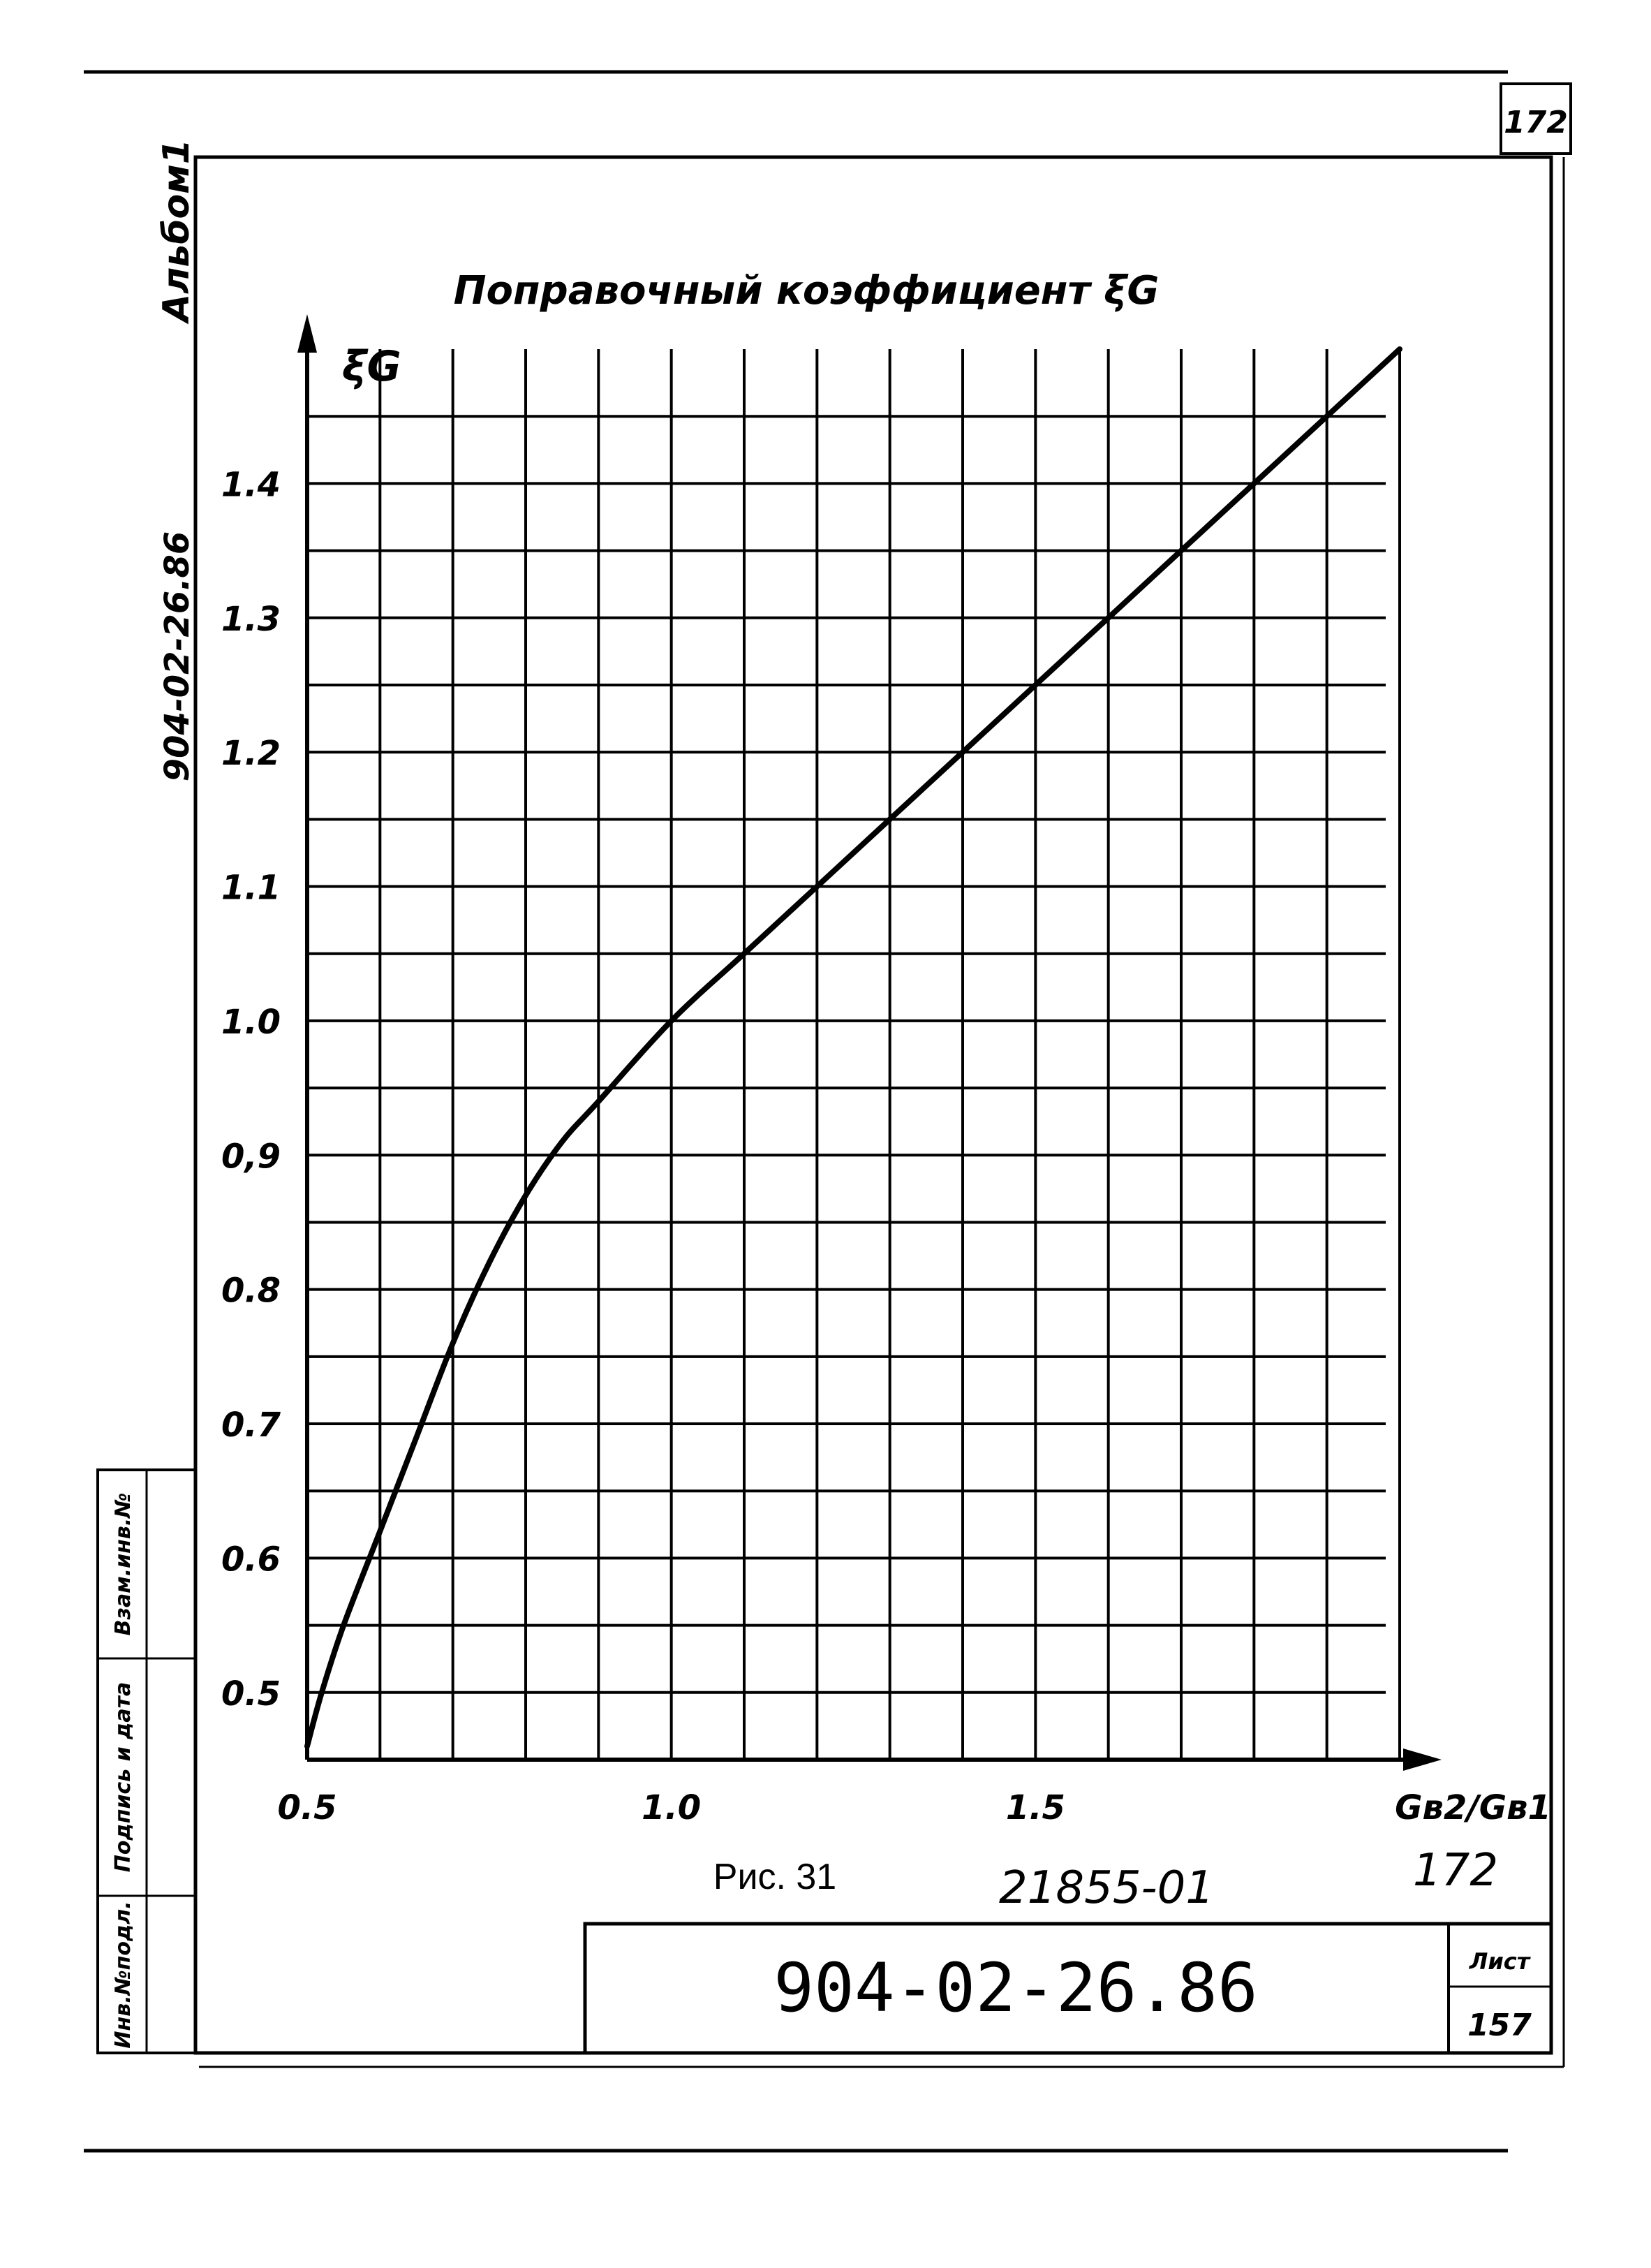 The height and width of the screenshot is (2268, 1651). Describe the element at coordinates (123, 1974) in the screenshot. I see `stamp-label-inv: Инв.№подл.` at that location.